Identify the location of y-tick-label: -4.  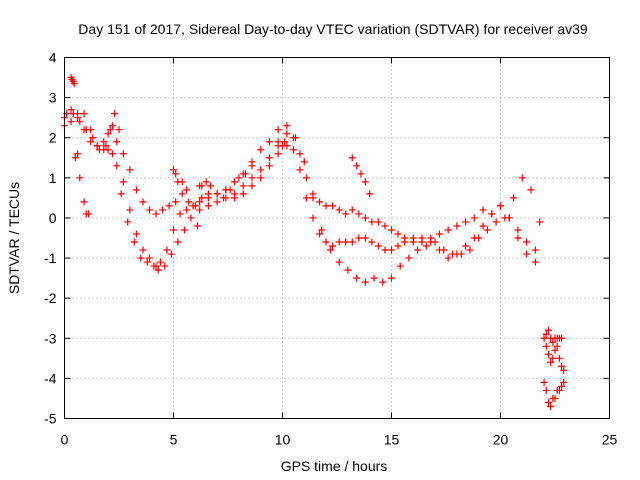
(50, 378).